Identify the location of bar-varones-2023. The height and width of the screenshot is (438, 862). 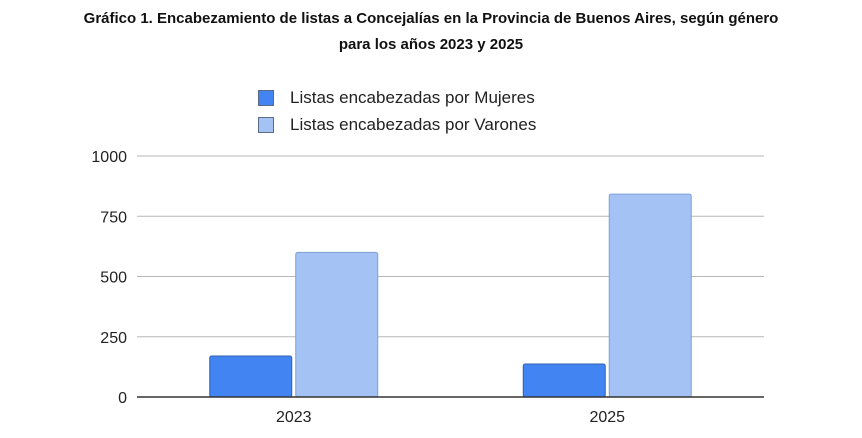
(337, 324).